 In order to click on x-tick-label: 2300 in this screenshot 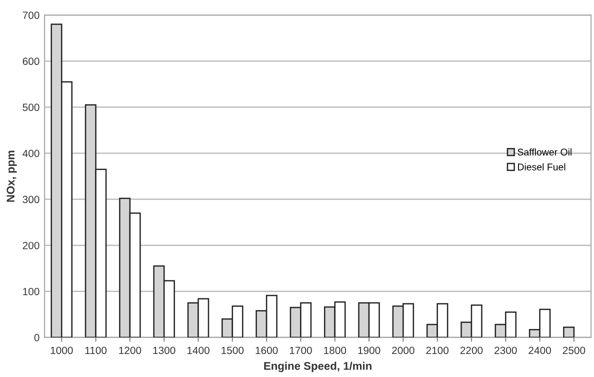, I will do `click(505, 350)`.